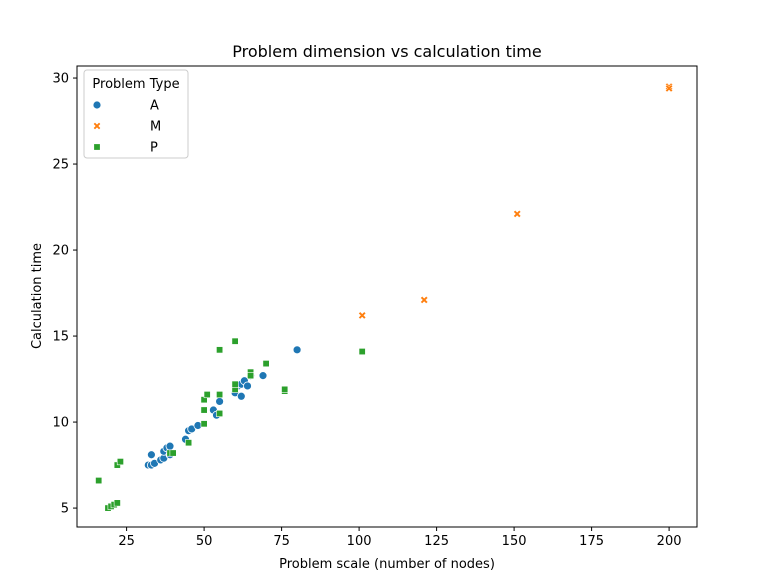  I want to click on y-tick-label: 25, so click(60, 165).